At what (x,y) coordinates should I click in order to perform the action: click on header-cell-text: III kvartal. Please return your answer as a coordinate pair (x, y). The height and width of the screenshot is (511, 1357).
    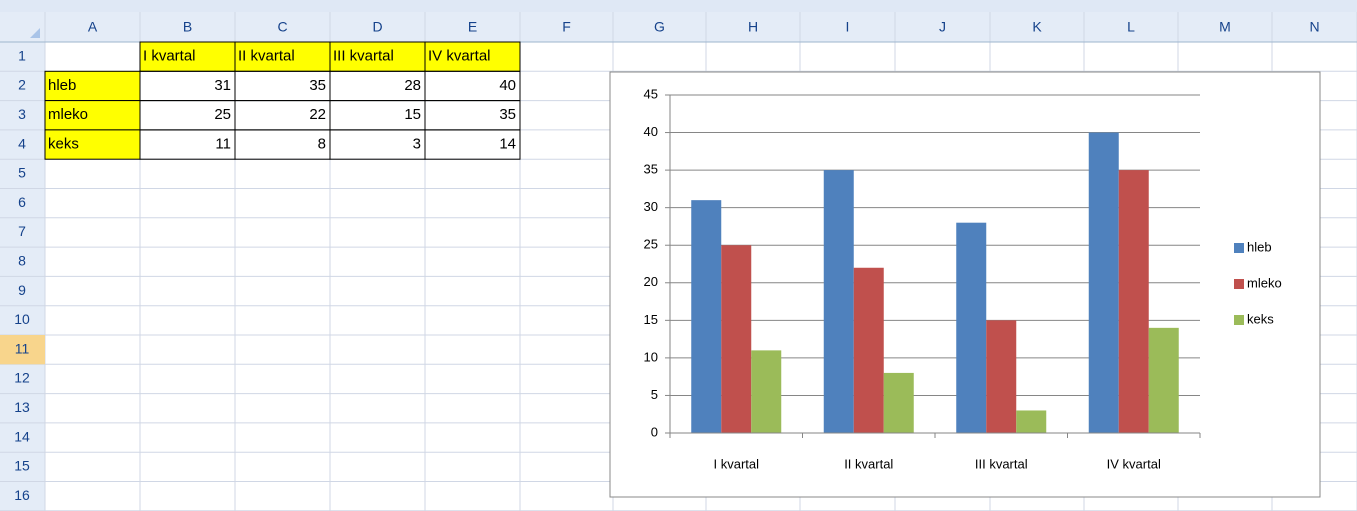
    Looking at the image, I should click on (363, 56).